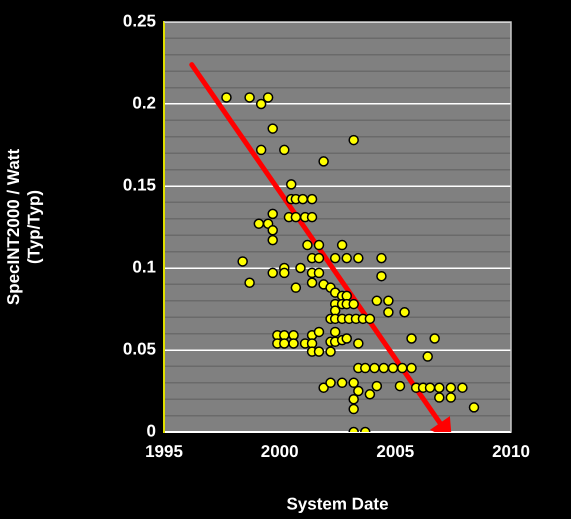  What do you see at coordinates (144, 103) in the screenshot?
I see `y-tick-label: 0.2` at bounding box center [144, 103].